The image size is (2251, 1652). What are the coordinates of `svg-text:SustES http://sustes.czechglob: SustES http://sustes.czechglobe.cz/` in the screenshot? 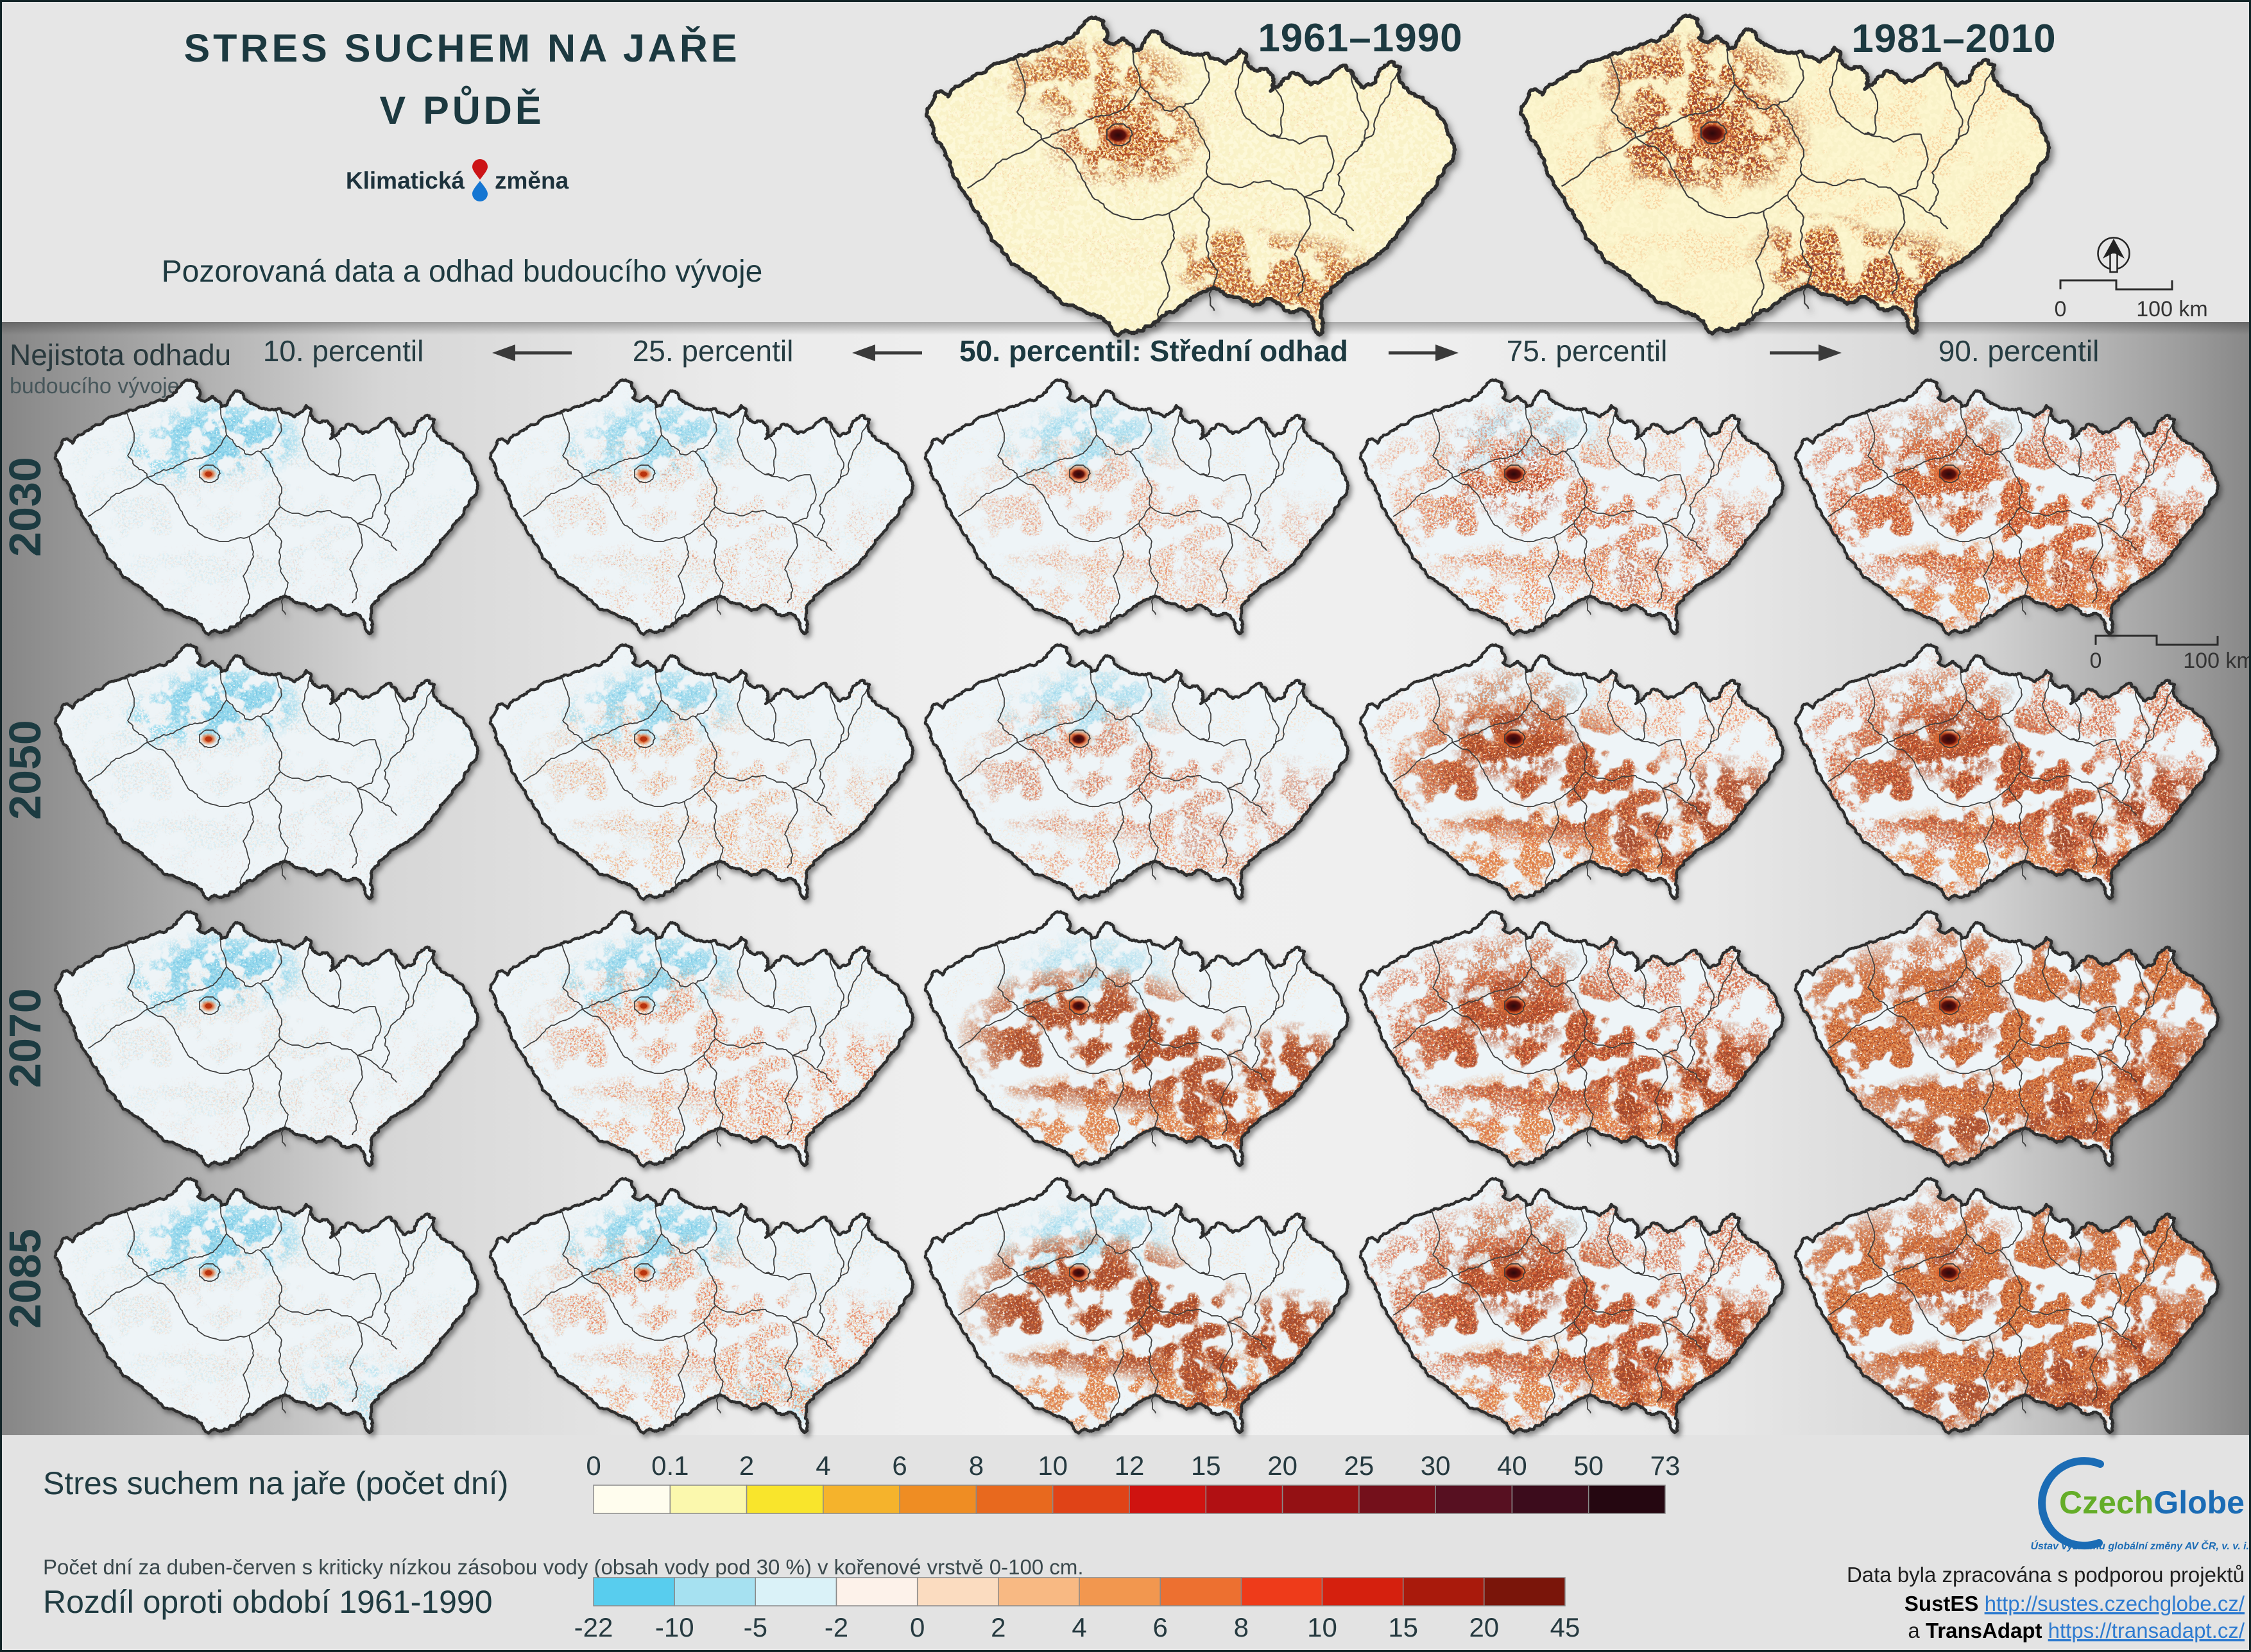 It's located at (2074, 1603).